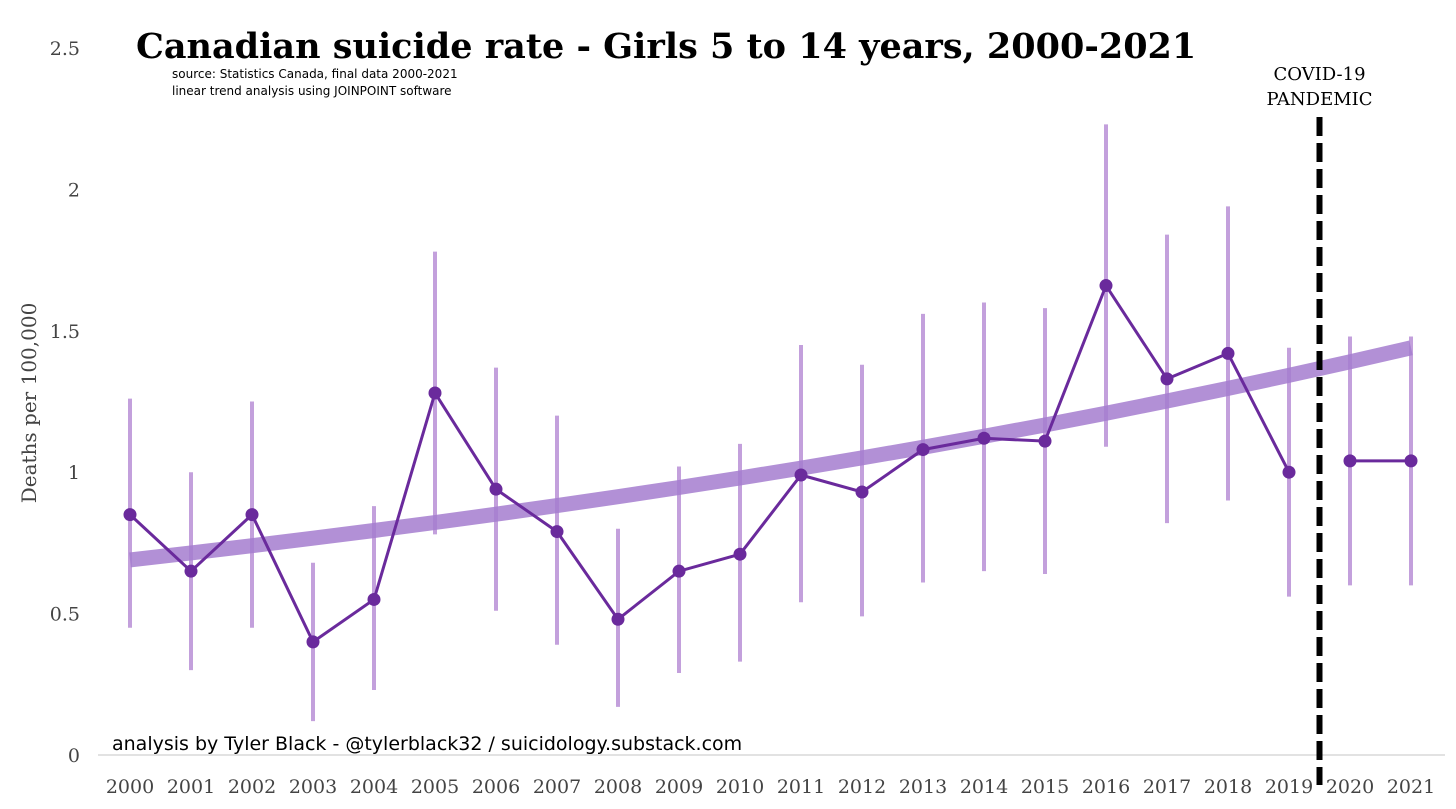 Image resolution: width=1456 pixels, height=809 pixels. What do you see at coordinates (252, 787) in the screenshot?
I see `x-tick-label: 2002` at bounding box center [252, 787].